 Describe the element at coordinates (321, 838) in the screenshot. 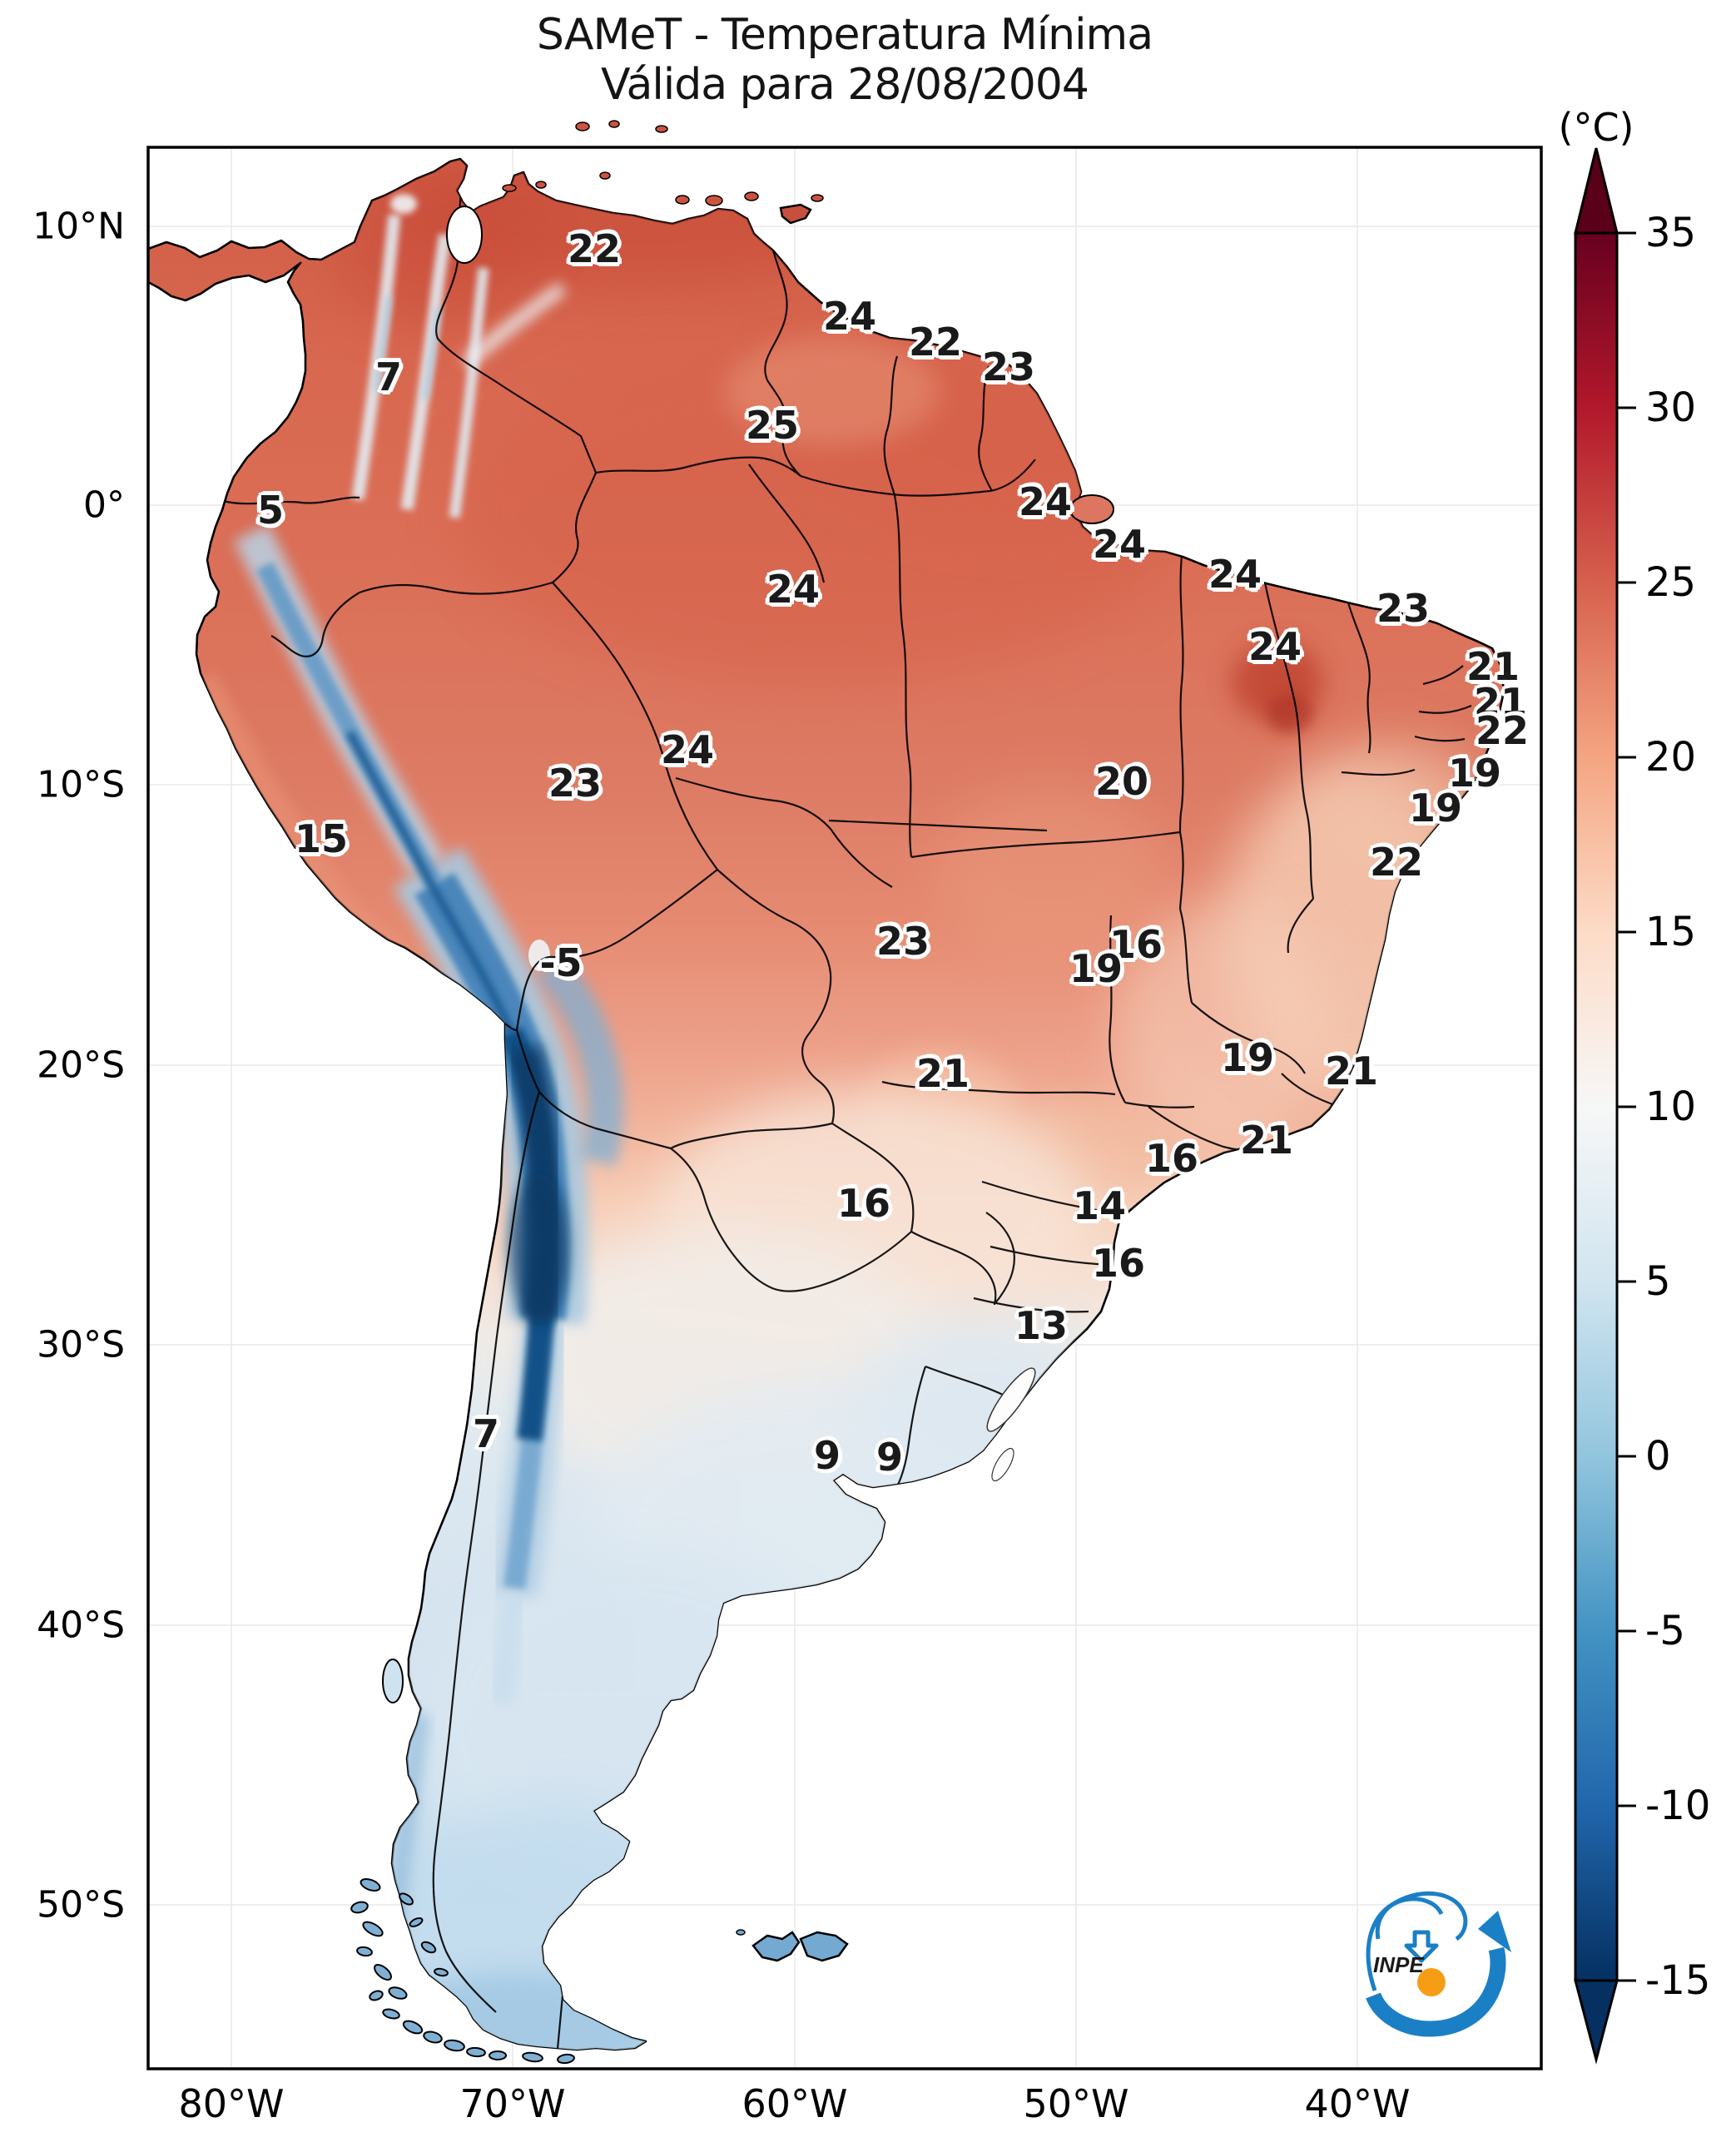

I see `temperature-value-label: 15` at that location.